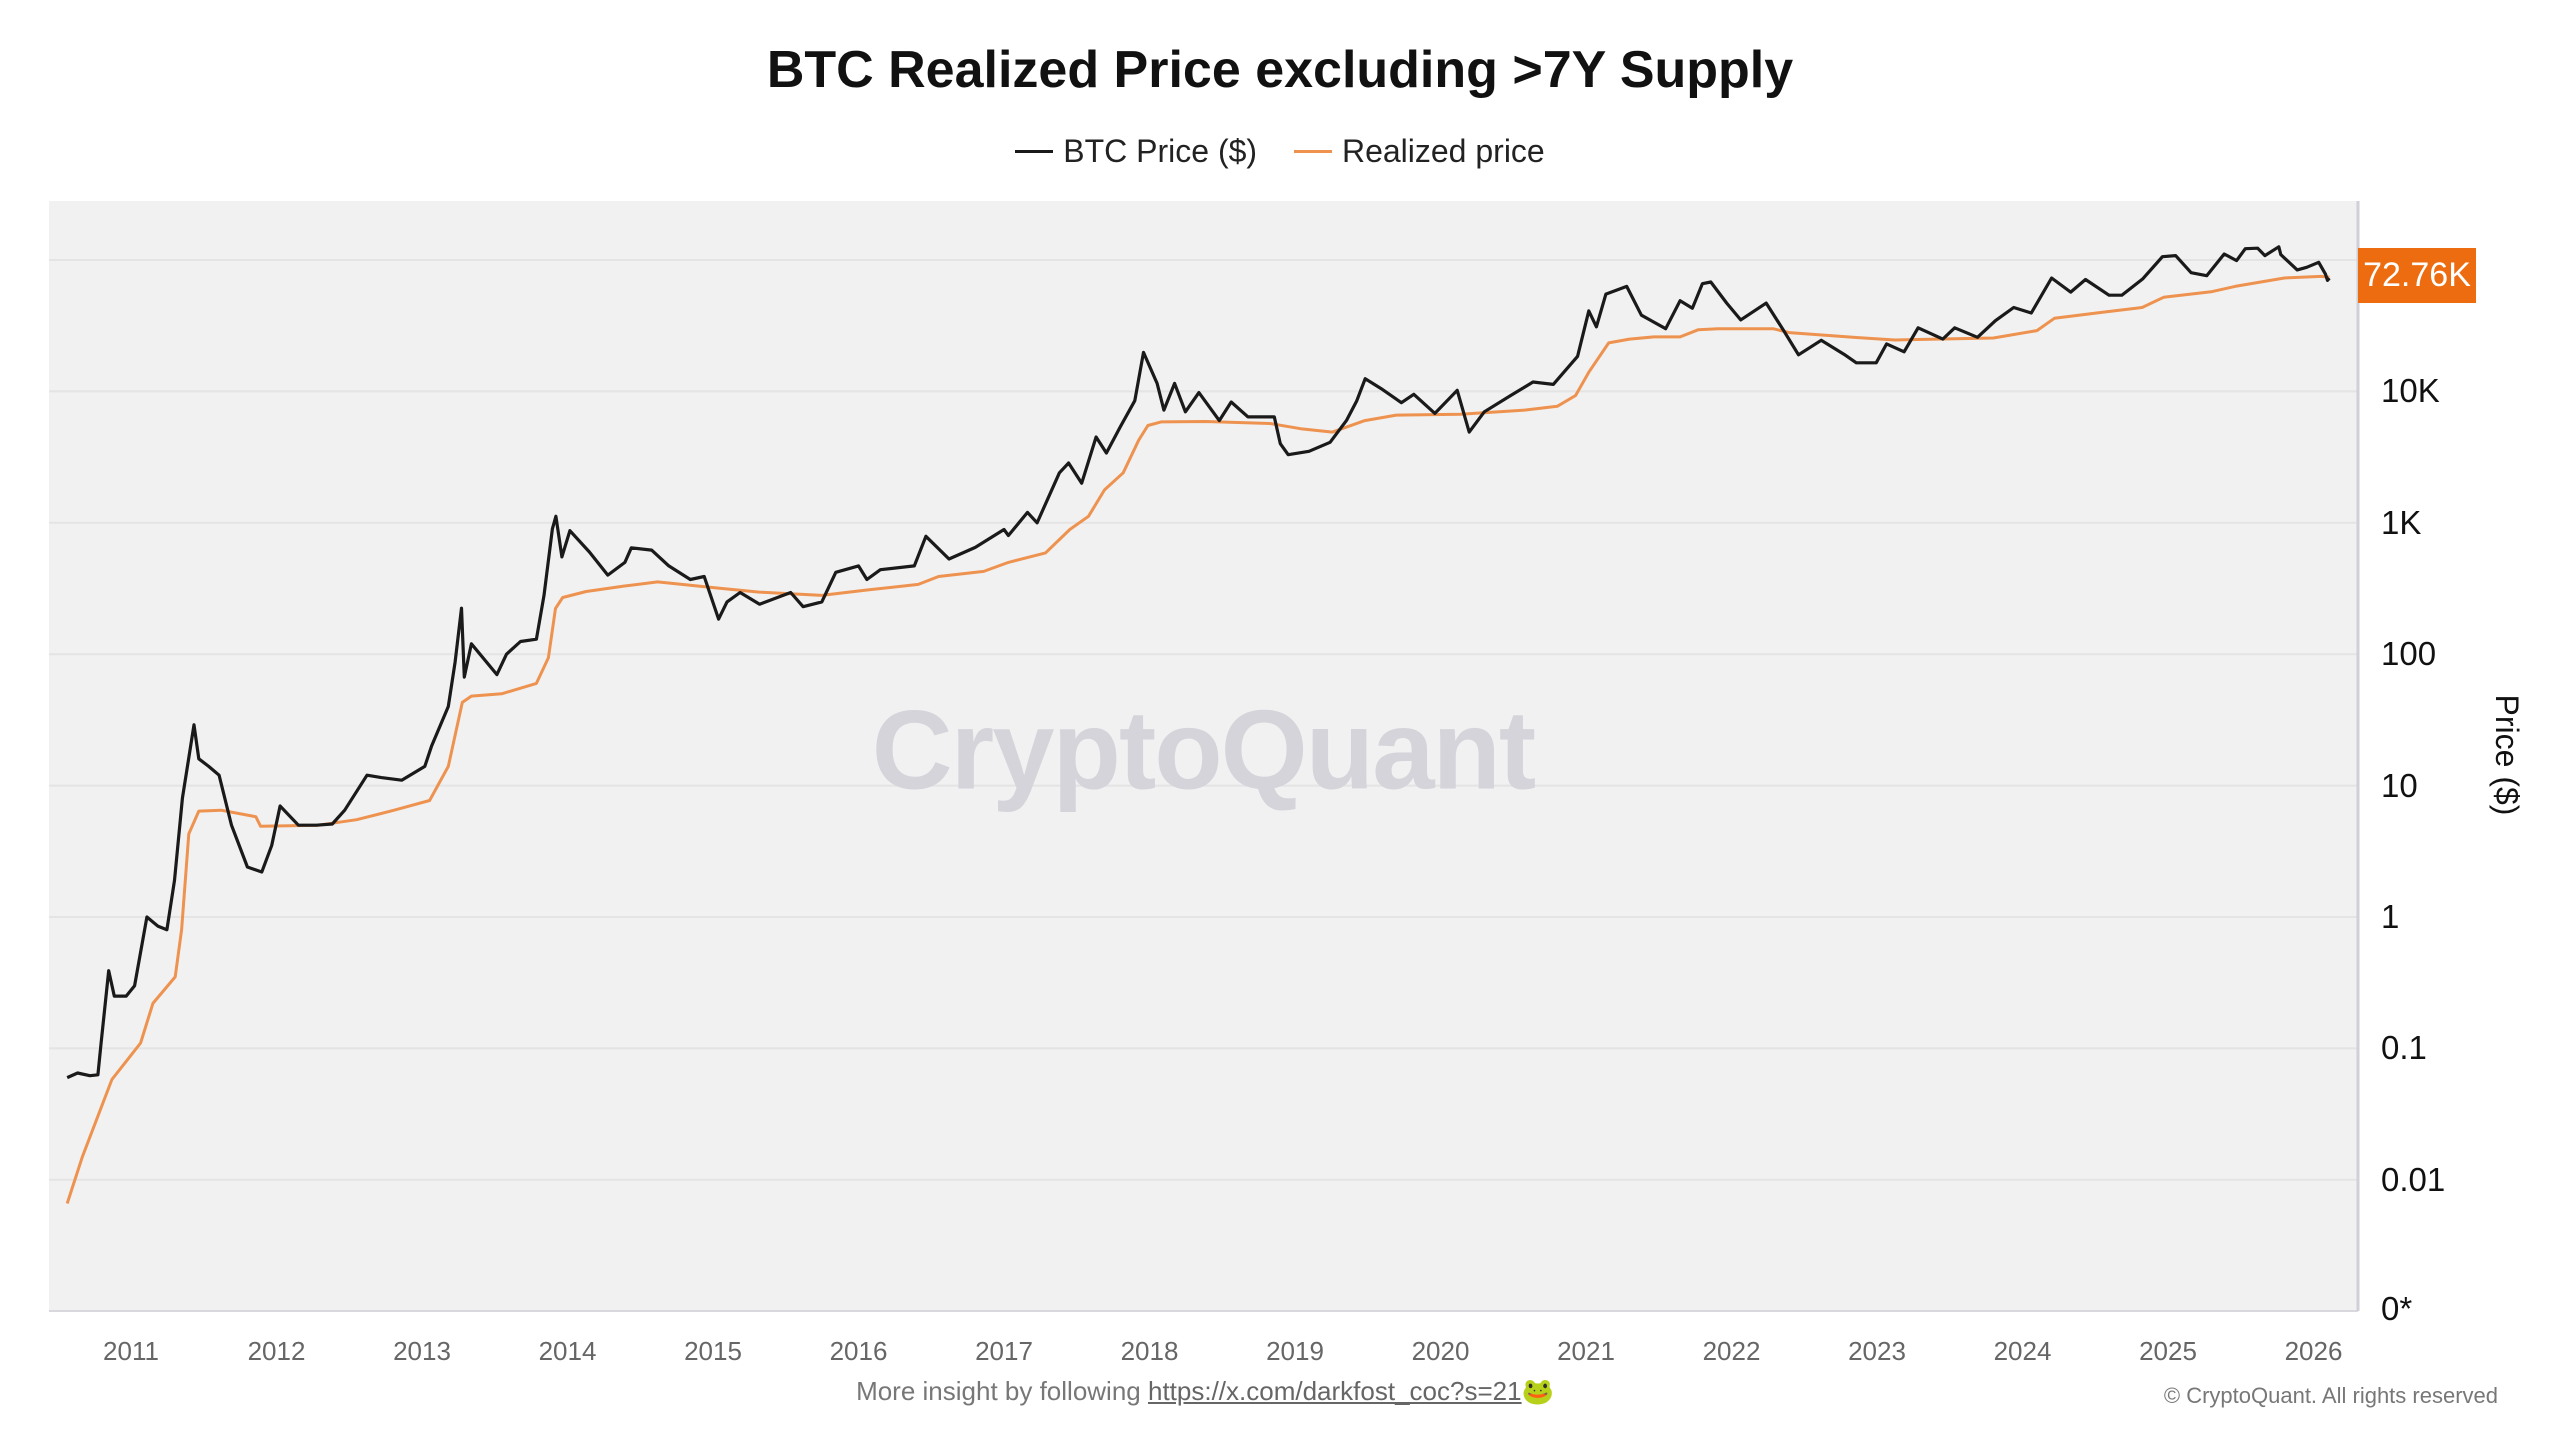 Image resolution: width=2560 pixels, height=1440 pixels. I want to click on x-tick-label: 2013, so click(422, 1351).